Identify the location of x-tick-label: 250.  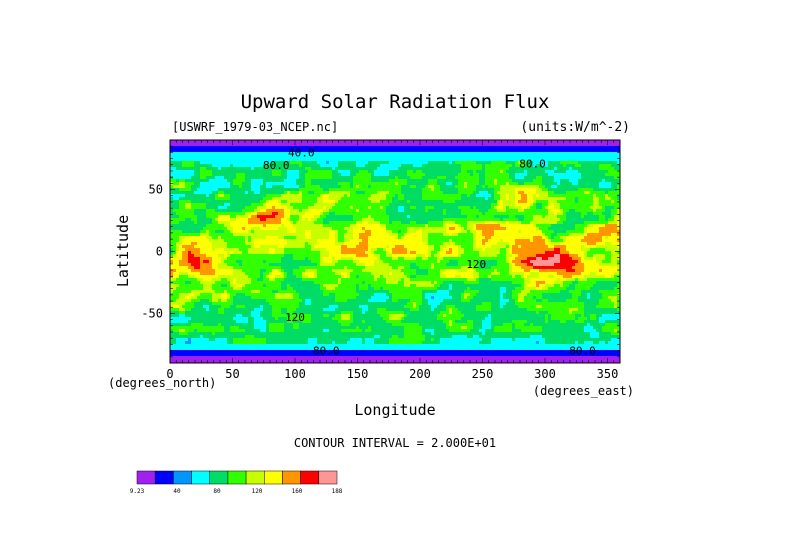
(483, 374).